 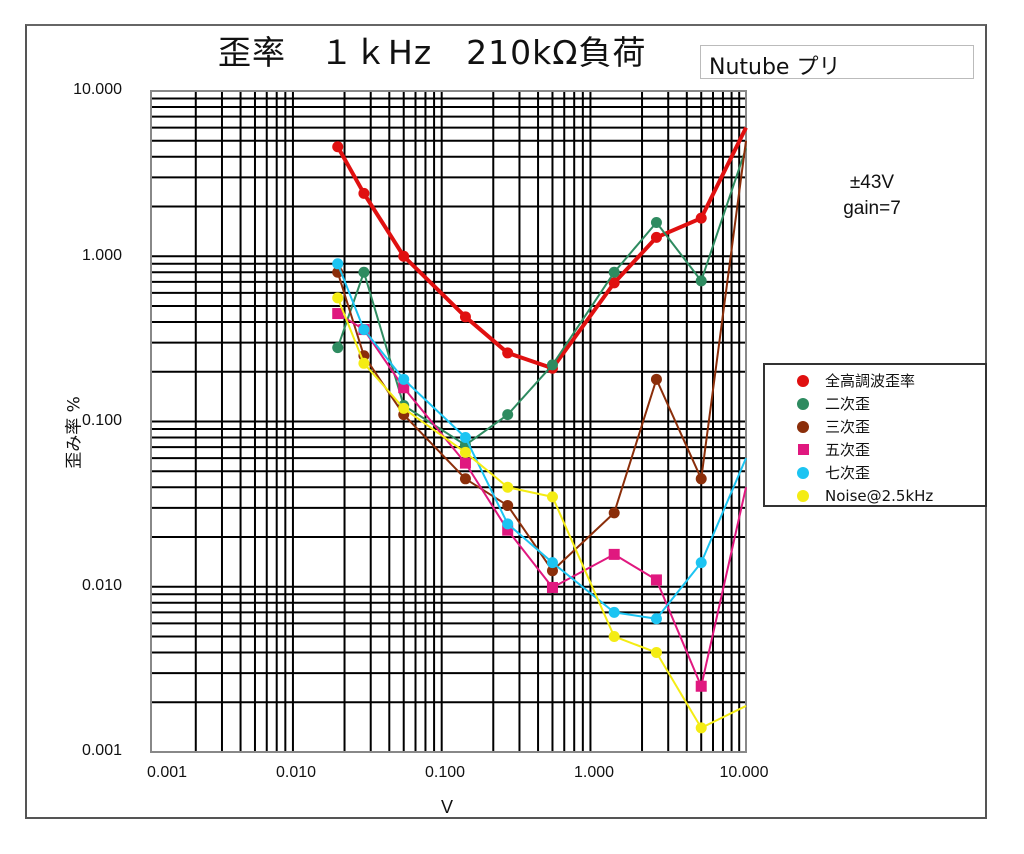 I want to click on y-tick-label: 0.100, so click(x=101, y=420).